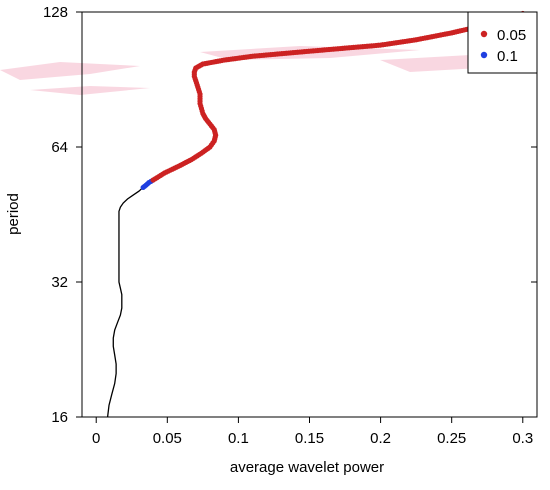 Image resolution: width=550 pixels, height=490 pixels. I want to click on x-tick-label: 0.05, so click(167, 438).